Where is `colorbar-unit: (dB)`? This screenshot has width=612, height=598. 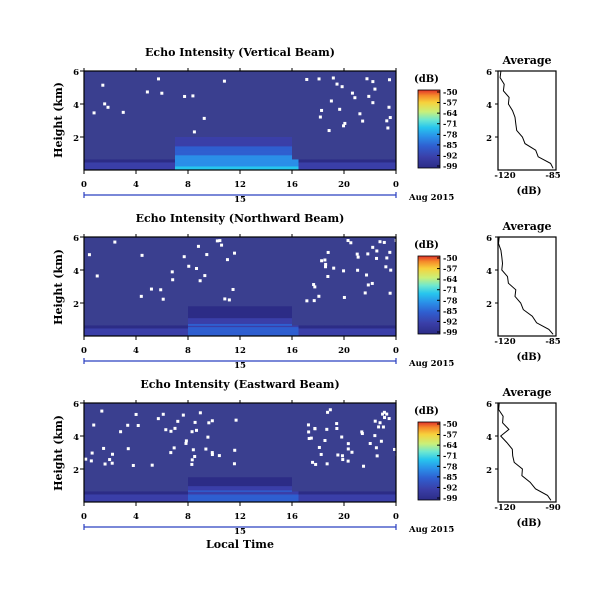 colorbar-unit: (dB) is located at coordinates (426, 79).